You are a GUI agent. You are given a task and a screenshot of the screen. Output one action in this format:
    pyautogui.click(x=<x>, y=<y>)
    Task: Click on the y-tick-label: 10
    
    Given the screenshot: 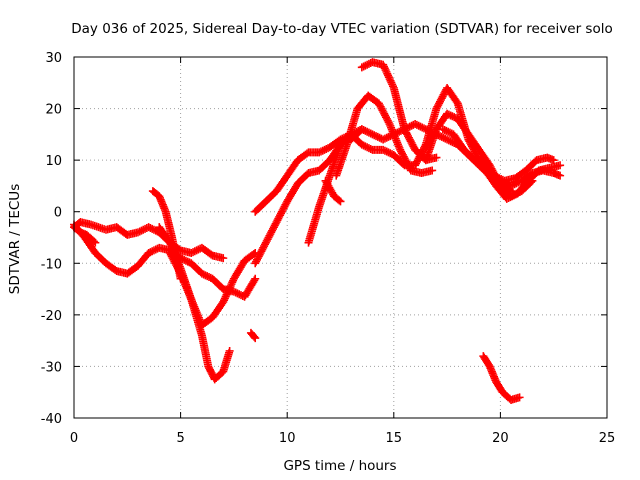 What is the action you would take?
    pyautogui.click(x=53, y=161)
    